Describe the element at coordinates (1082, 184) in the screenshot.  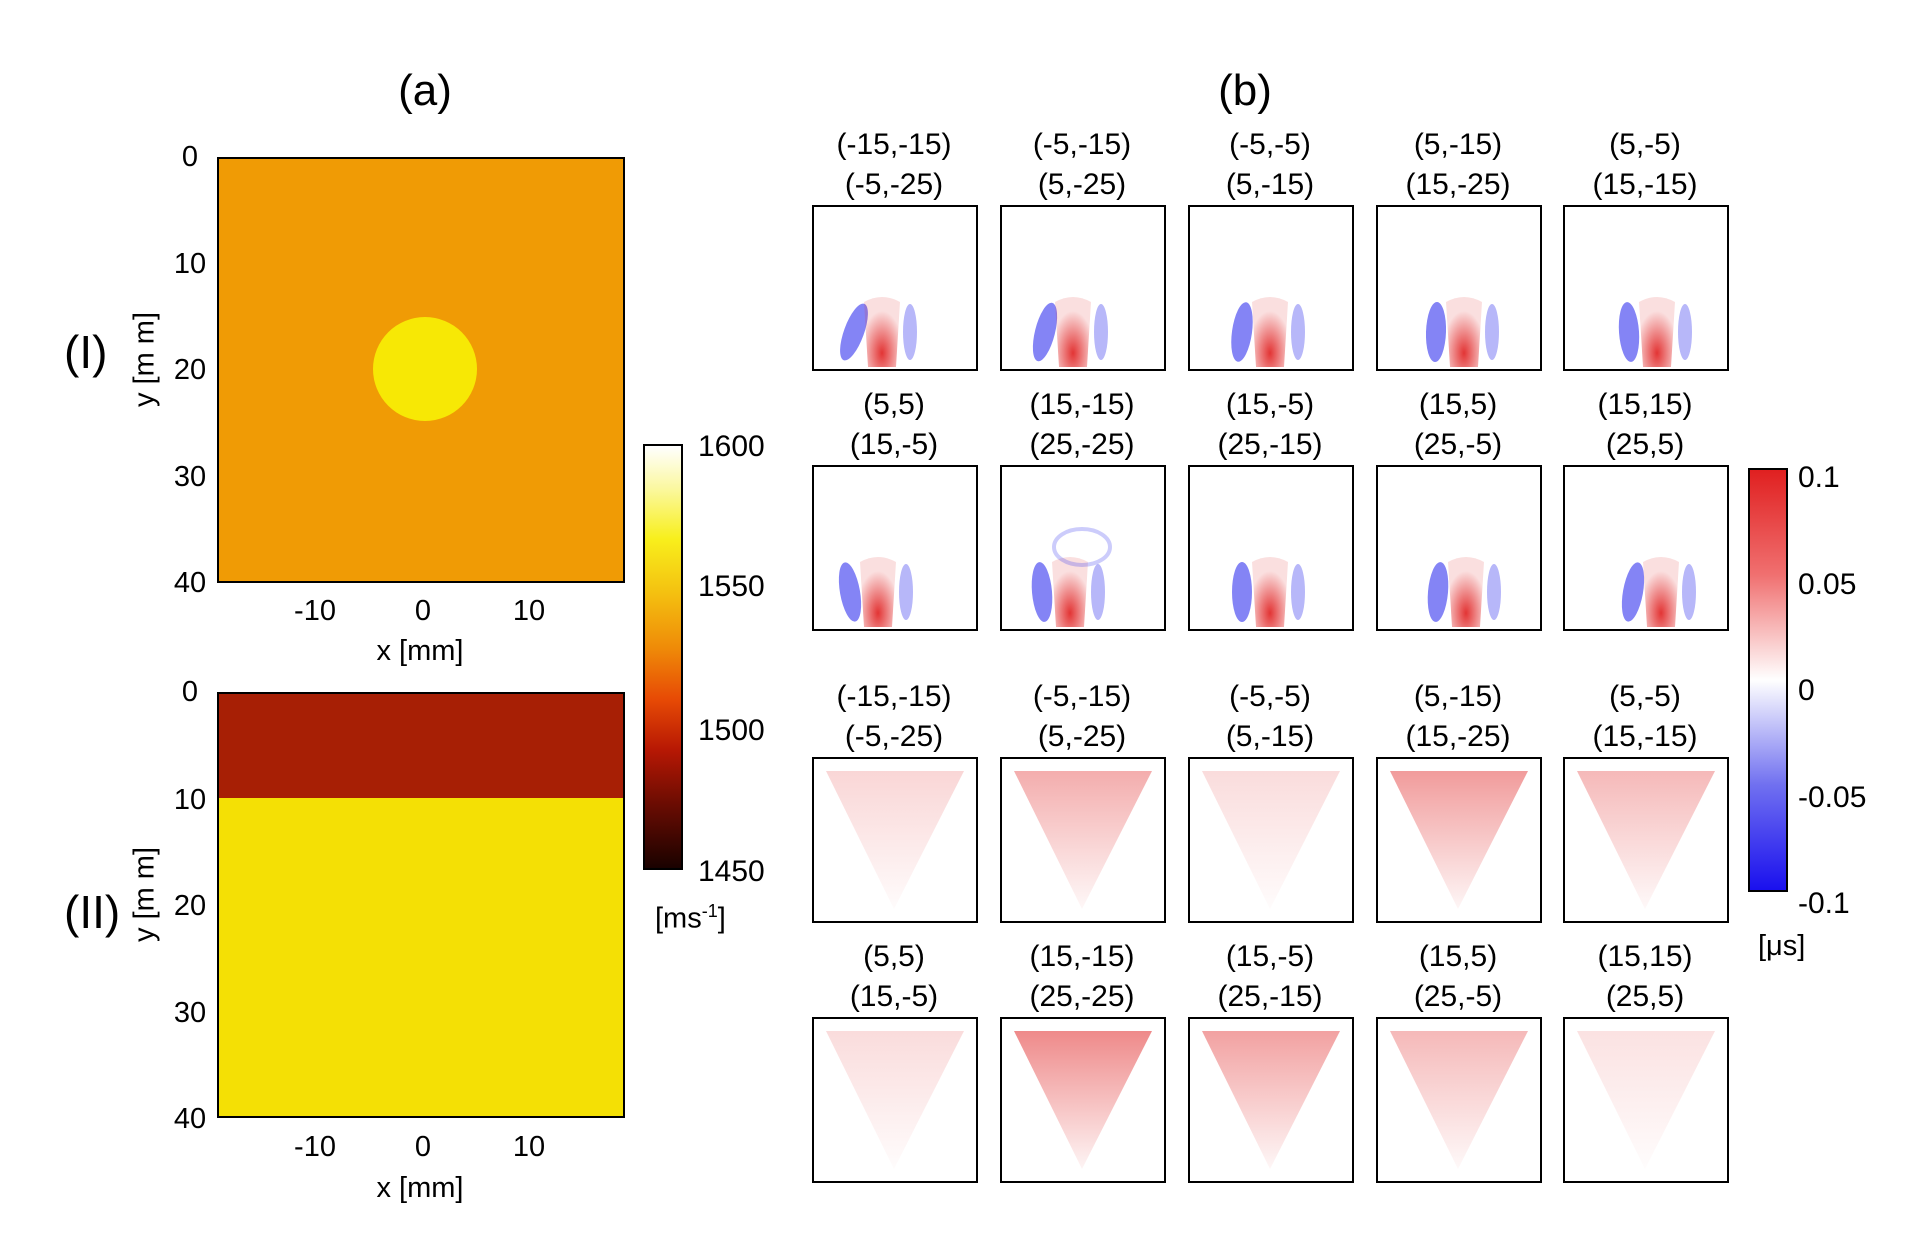
I see `title-line-2: (5,-25)` at that location.